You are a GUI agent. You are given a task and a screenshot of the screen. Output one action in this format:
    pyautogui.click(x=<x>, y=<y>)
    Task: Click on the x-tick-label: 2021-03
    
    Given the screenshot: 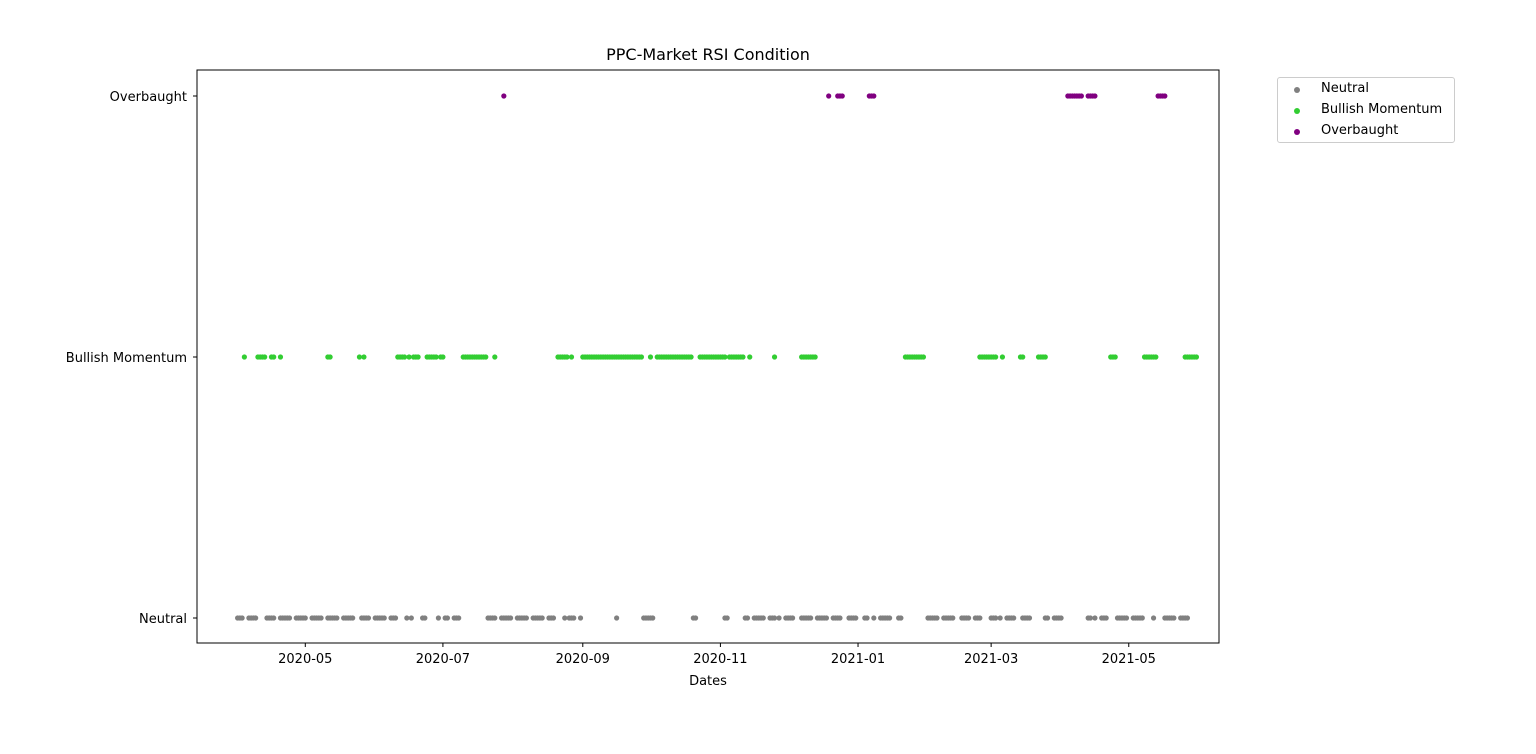 What is the action you would take?
    pyautogui.click(x=991, y=659)
    